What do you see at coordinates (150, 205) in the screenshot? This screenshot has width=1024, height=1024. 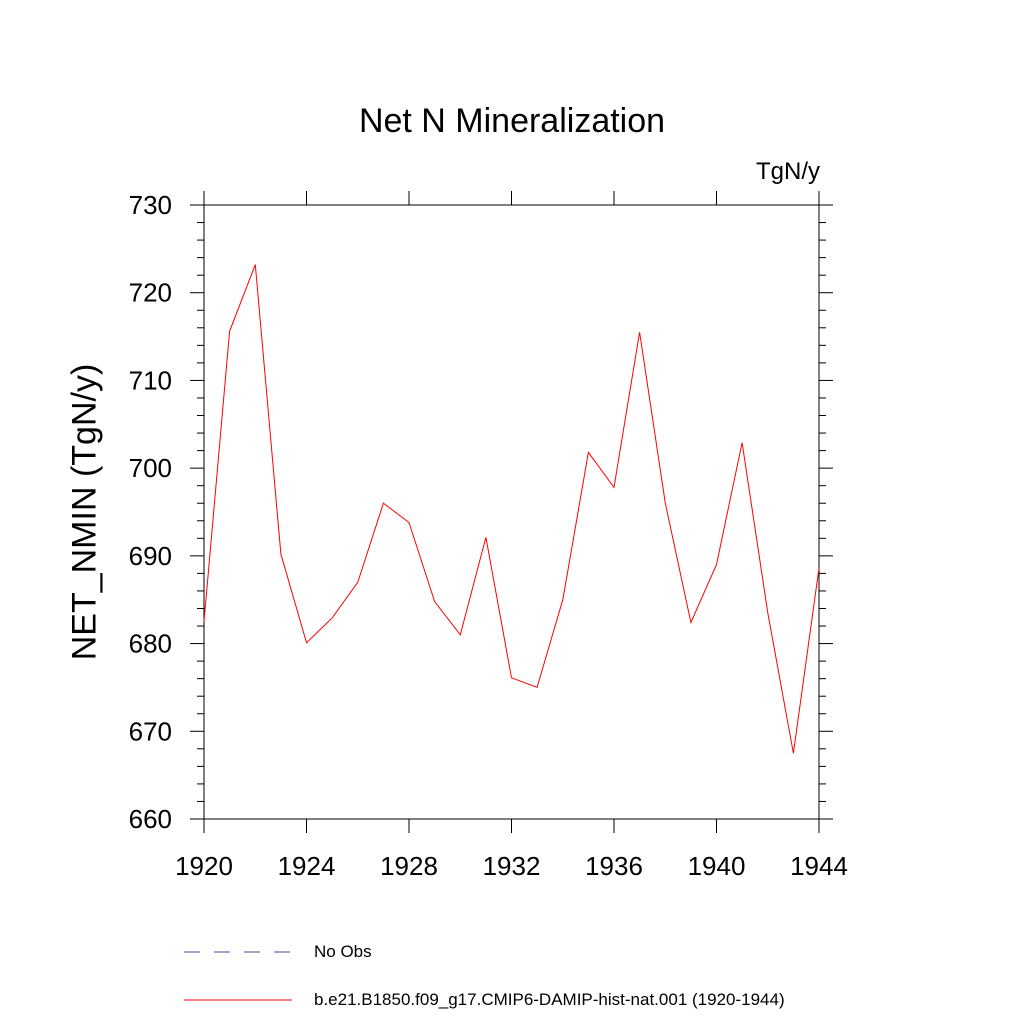 I see `y-tick-label: 730` at bounding box center [150, 205].